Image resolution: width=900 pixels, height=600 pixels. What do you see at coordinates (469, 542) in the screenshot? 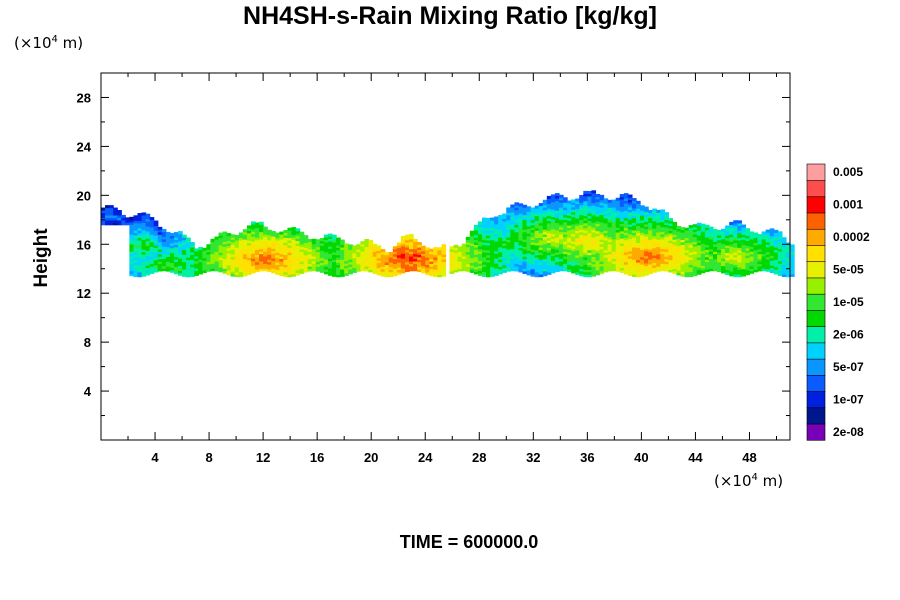
I see `time-label: TIME = 600000.0` at bounding box center [469, 542].